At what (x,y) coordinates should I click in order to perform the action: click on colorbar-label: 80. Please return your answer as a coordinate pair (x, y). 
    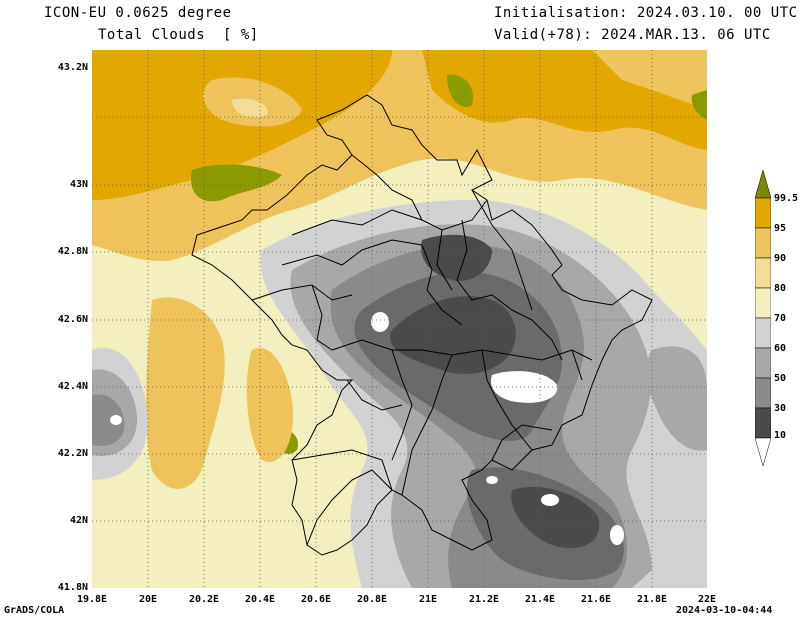
    Looking at the image, I should click on (780, 288).